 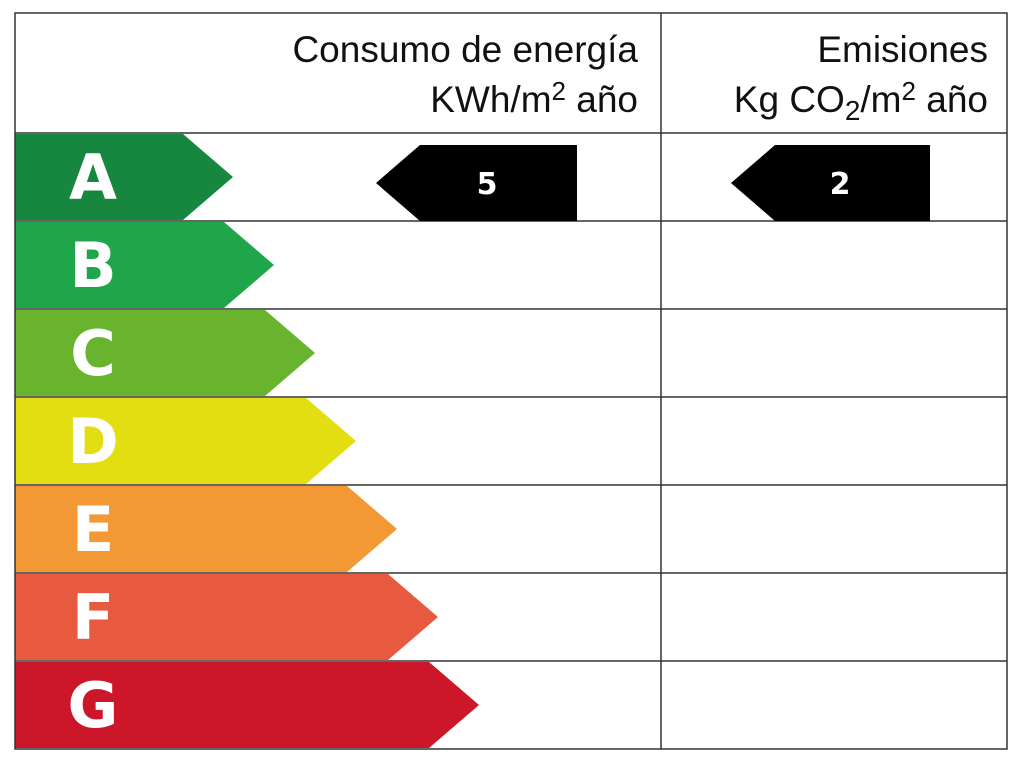 I want to click on rating-letter: F, so click(x=93, y=617).